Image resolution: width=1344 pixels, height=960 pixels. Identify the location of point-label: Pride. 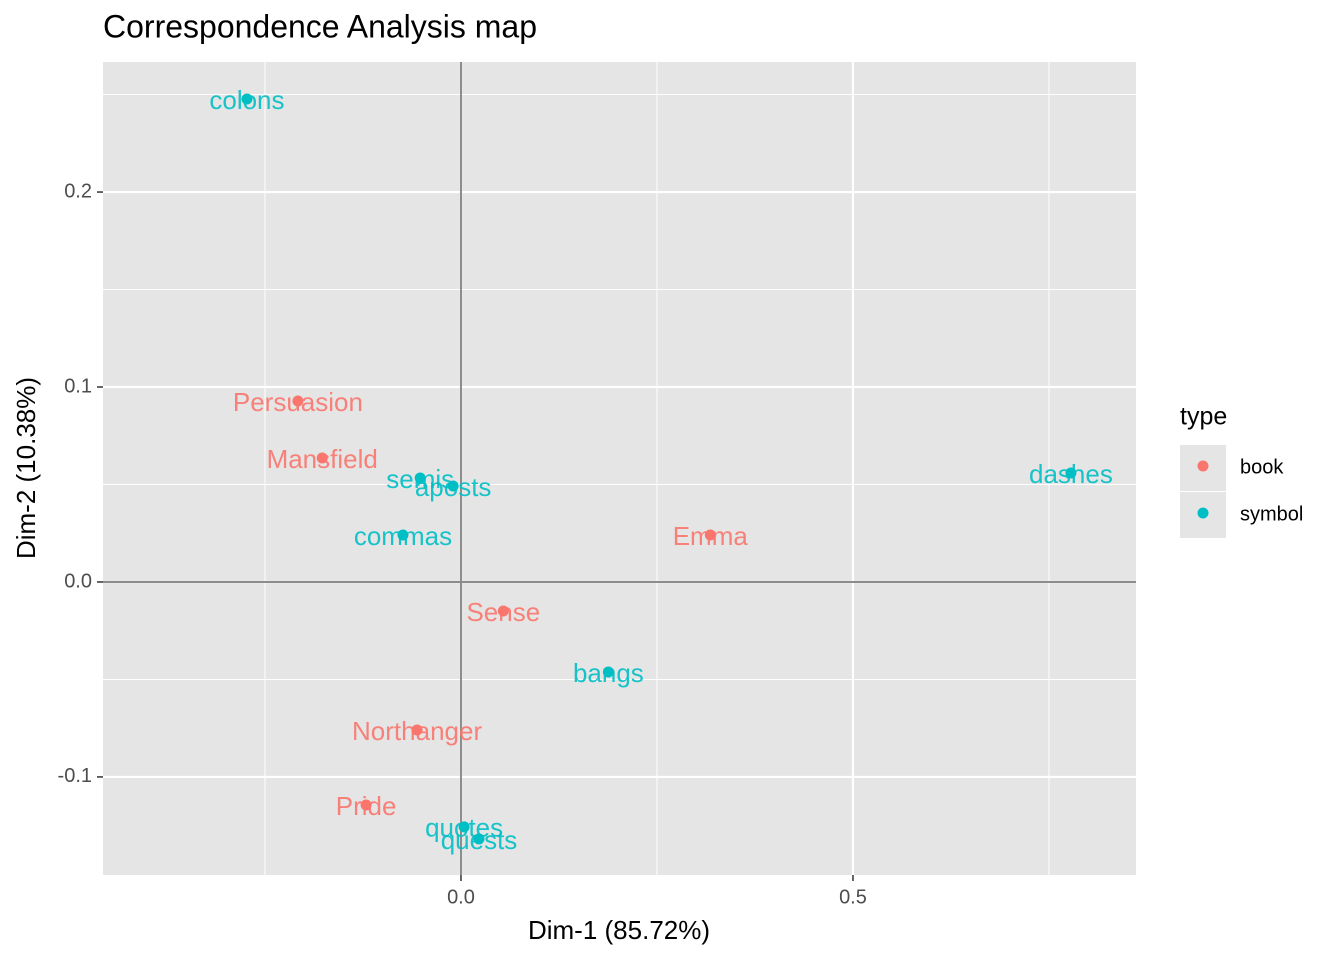
(366, 806).